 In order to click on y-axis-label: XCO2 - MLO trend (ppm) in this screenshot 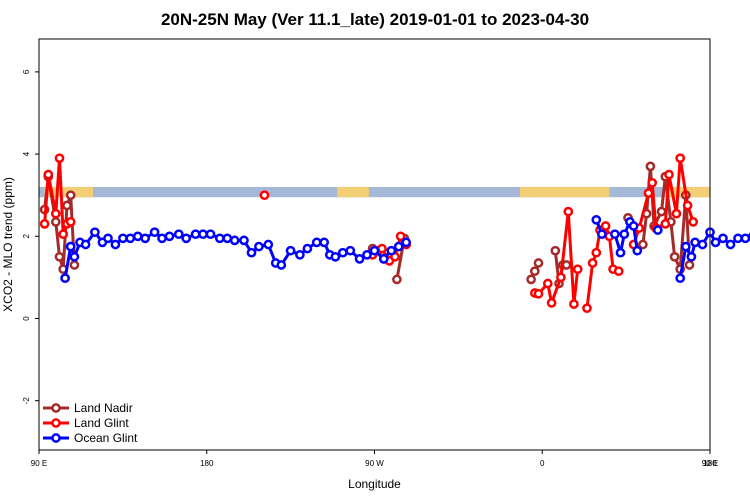, I will do `click(8, 244)`.